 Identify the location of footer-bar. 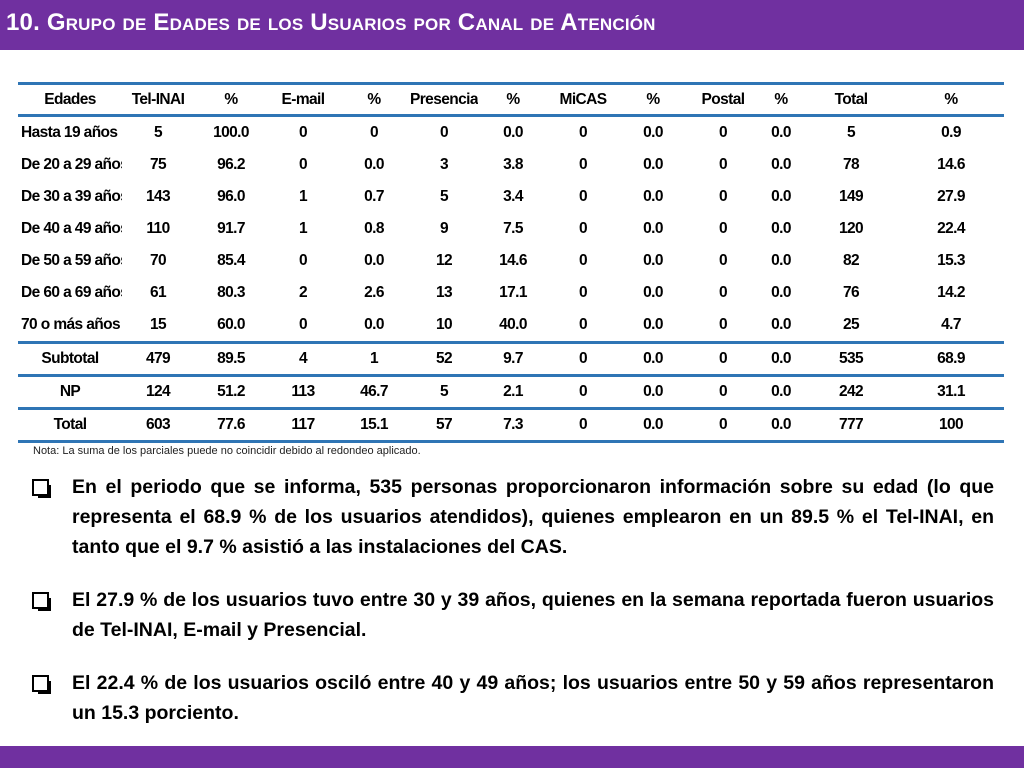
(512, 757).